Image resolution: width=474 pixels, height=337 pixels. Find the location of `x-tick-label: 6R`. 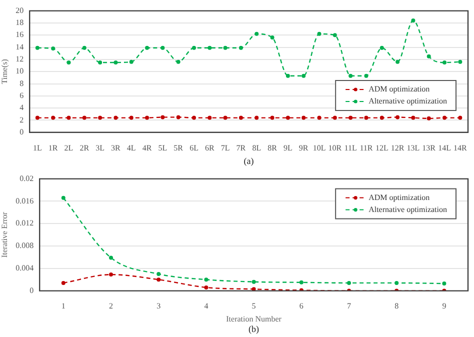

x-tick-label: 6R is located at coordinates (209, 147).